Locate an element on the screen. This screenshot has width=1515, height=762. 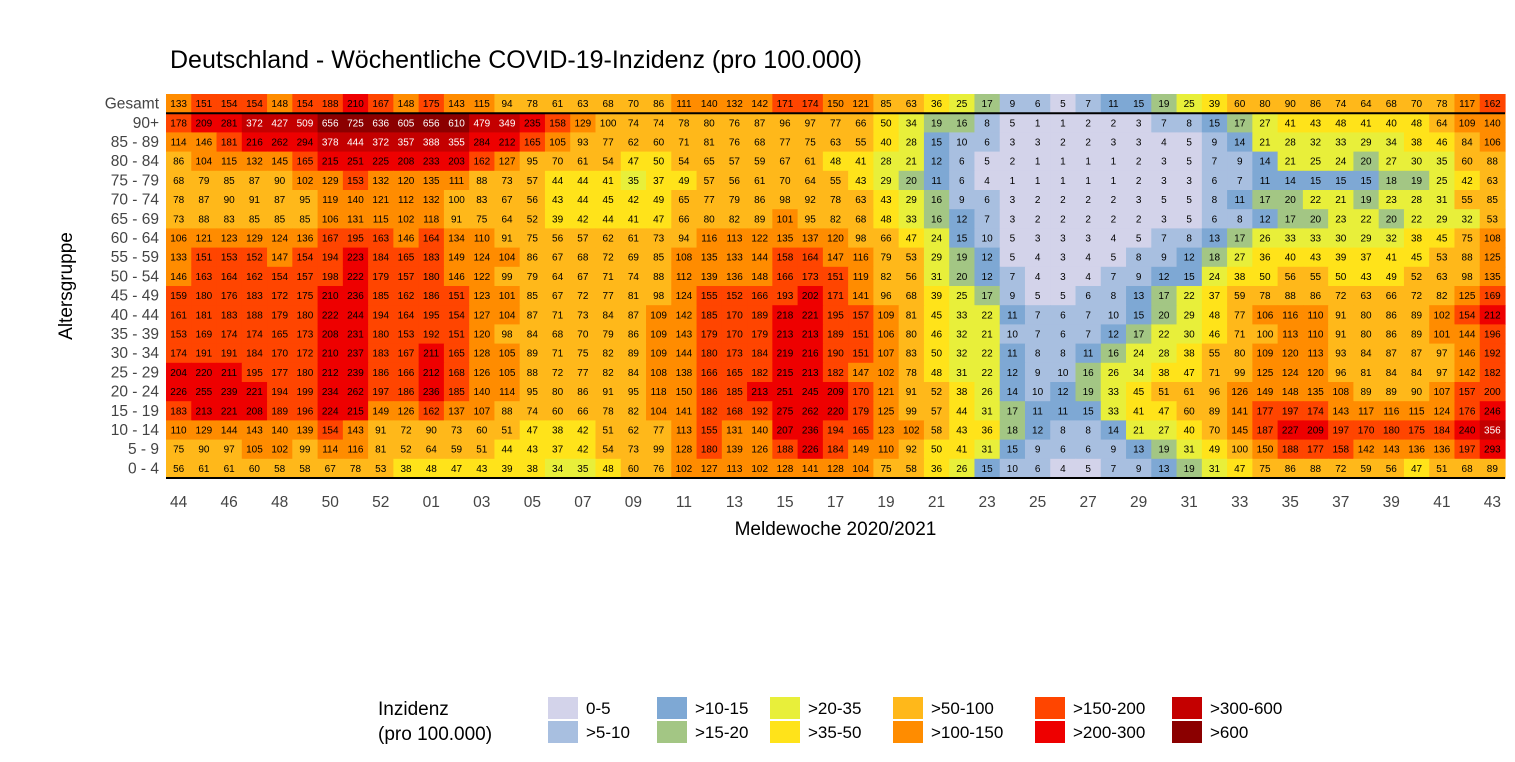
cell-value-label: 114 is located at coordinates (179, 143).